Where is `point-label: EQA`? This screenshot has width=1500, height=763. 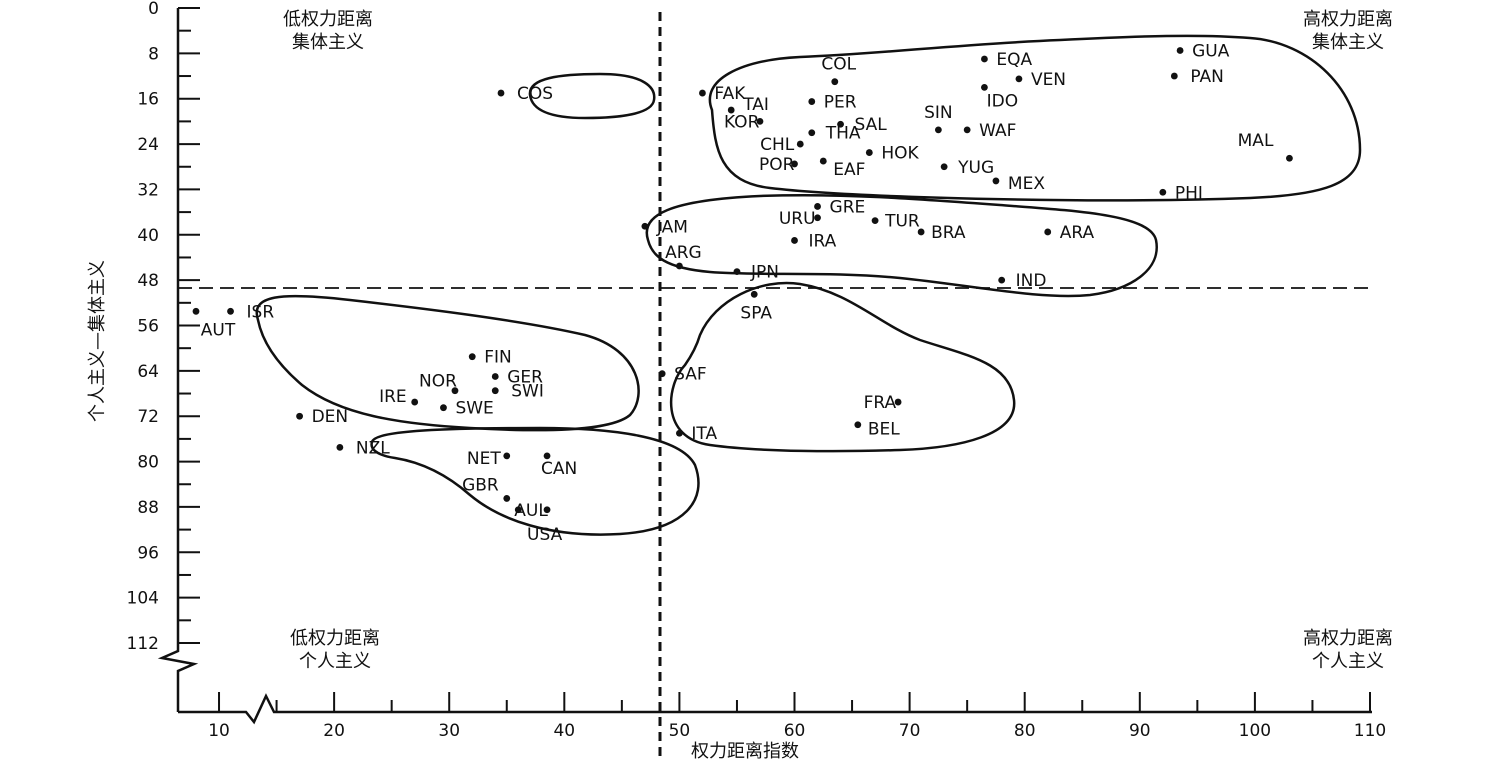 point-label: EQA is located at coordinates (1014, 60).